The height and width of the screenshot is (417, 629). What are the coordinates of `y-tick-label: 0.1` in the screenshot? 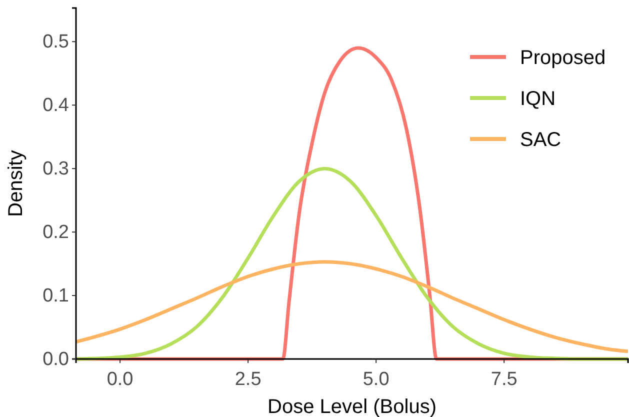 It's located at (55, 296).